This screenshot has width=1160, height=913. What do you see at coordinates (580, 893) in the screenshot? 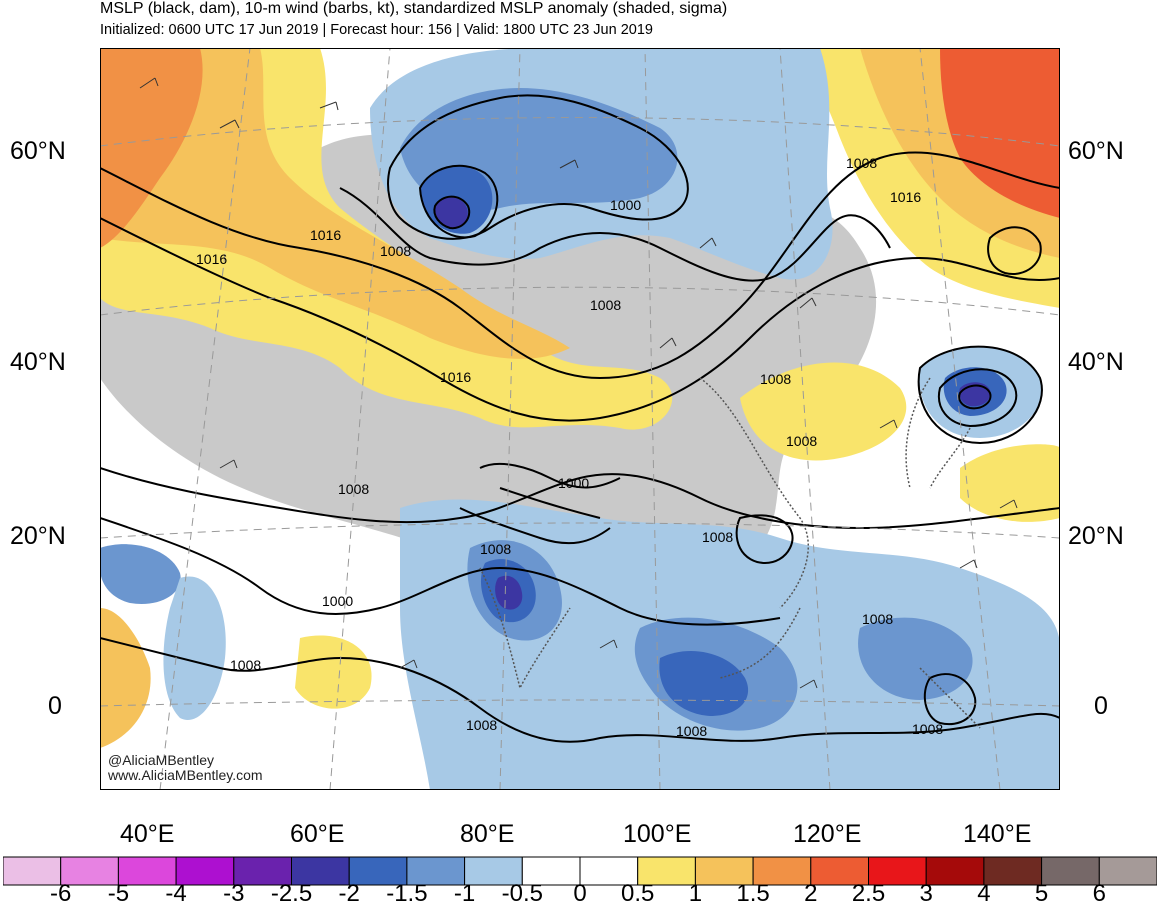
I see `colorbar-label: 0` at bounding box center [580, 893].